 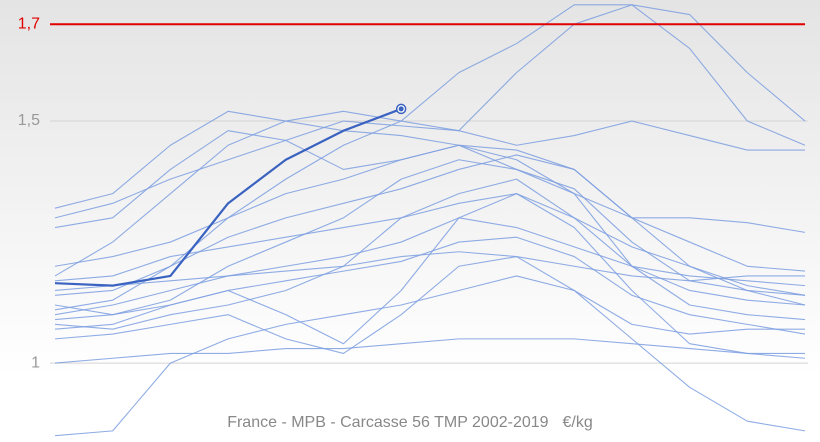 I want to click on series-line, so click(x=430, y=351).